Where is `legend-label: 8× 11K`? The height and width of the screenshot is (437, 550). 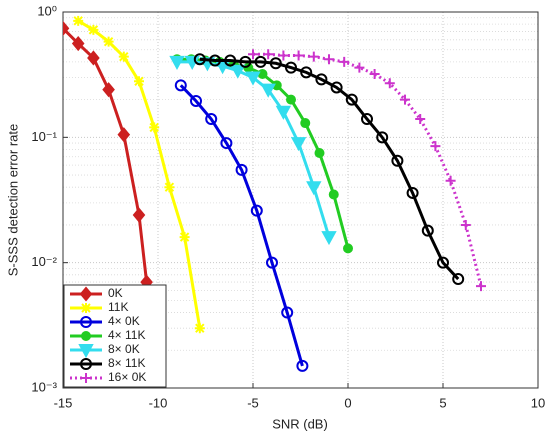
legend-label: 8× 11K is located at coordinates (126, 363).